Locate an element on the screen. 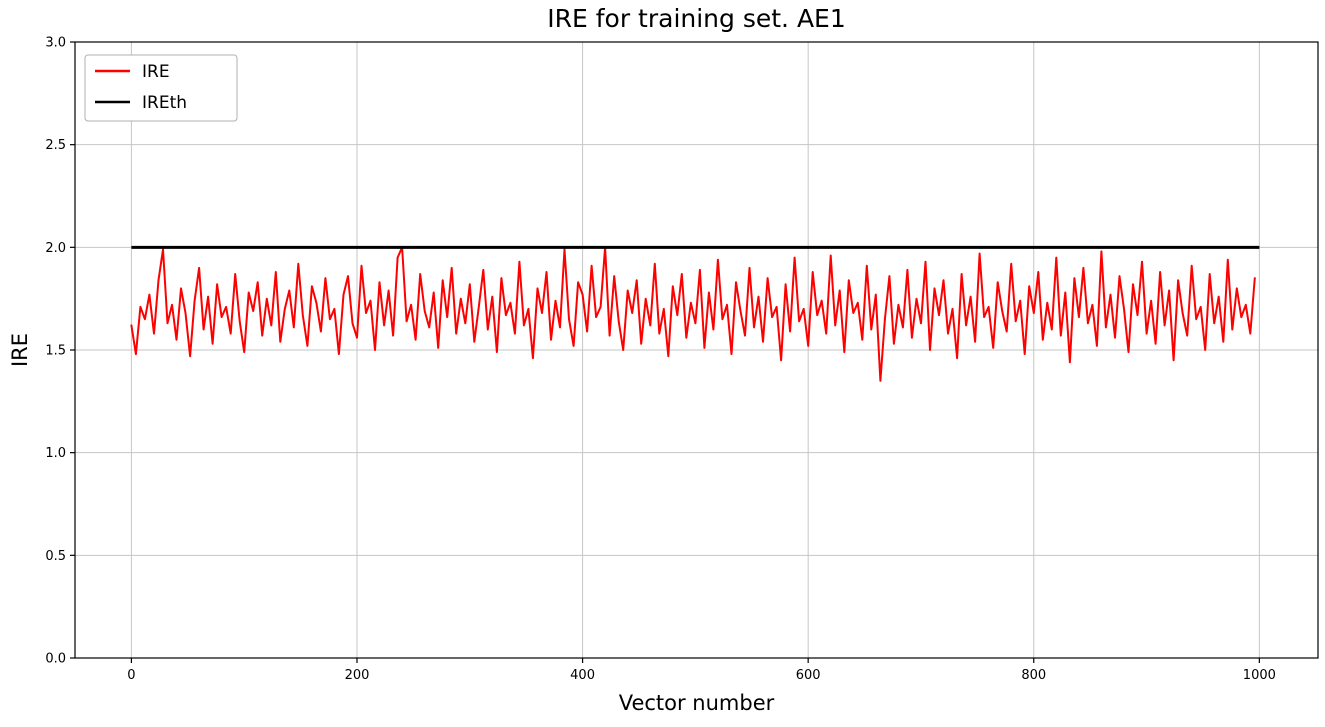 This screenshot has height=727, width=1325. y-axis-label: IRE is located at coordinates (20, 350).